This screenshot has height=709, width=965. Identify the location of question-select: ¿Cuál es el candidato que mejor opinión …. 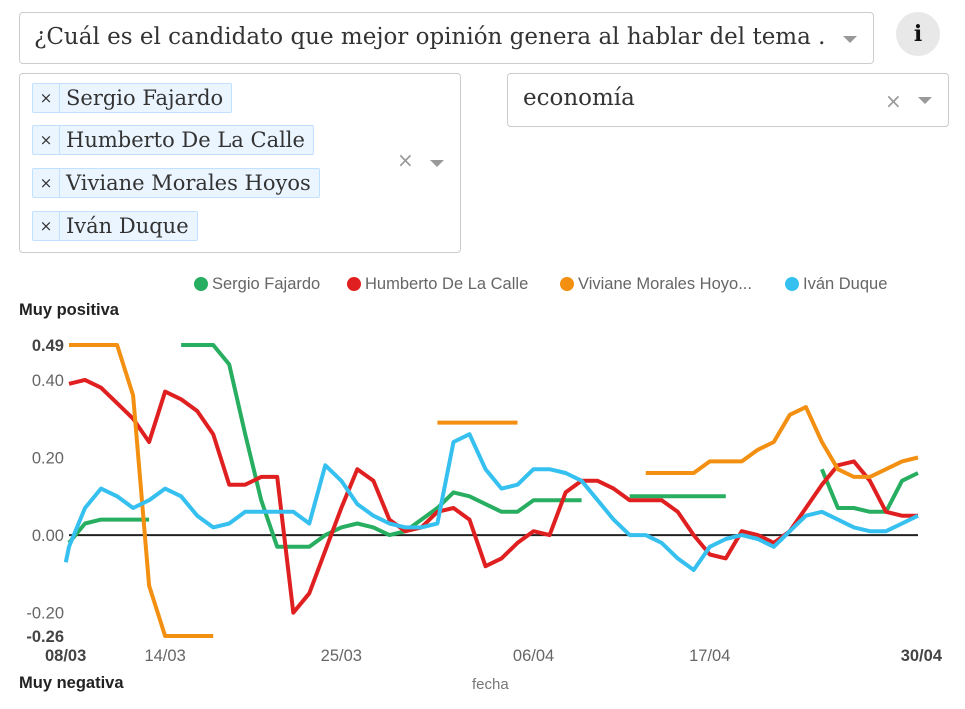
(446, 38).